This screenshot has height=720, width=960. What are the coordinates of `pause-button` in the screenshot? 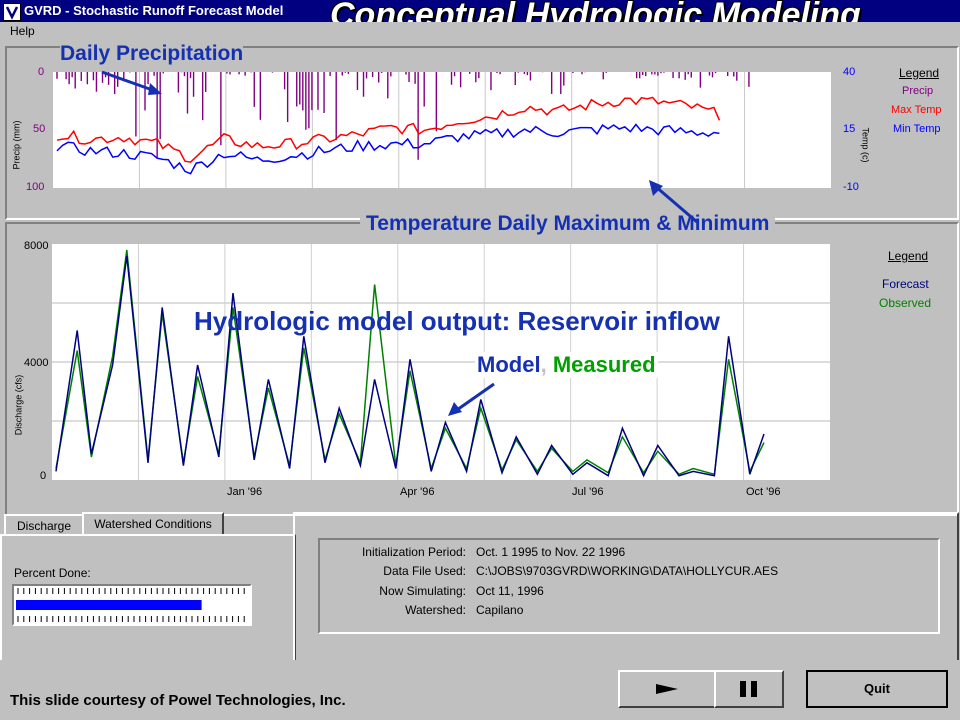 It's located at (749, 689).